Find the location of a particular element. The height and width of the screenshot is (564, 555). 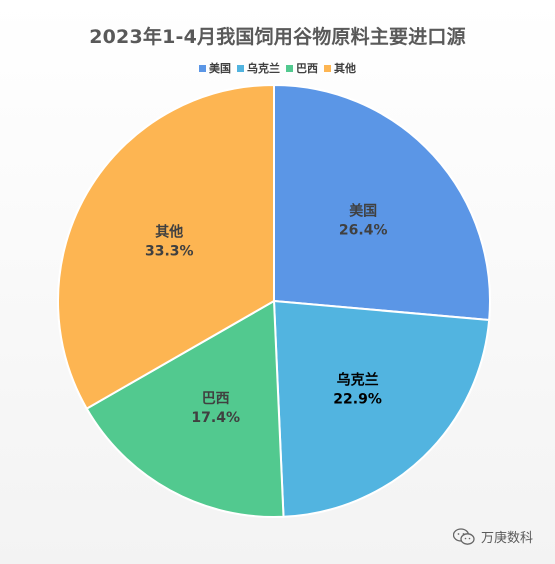

legend-item-other: 其他 is located at coordinates (340, 68).